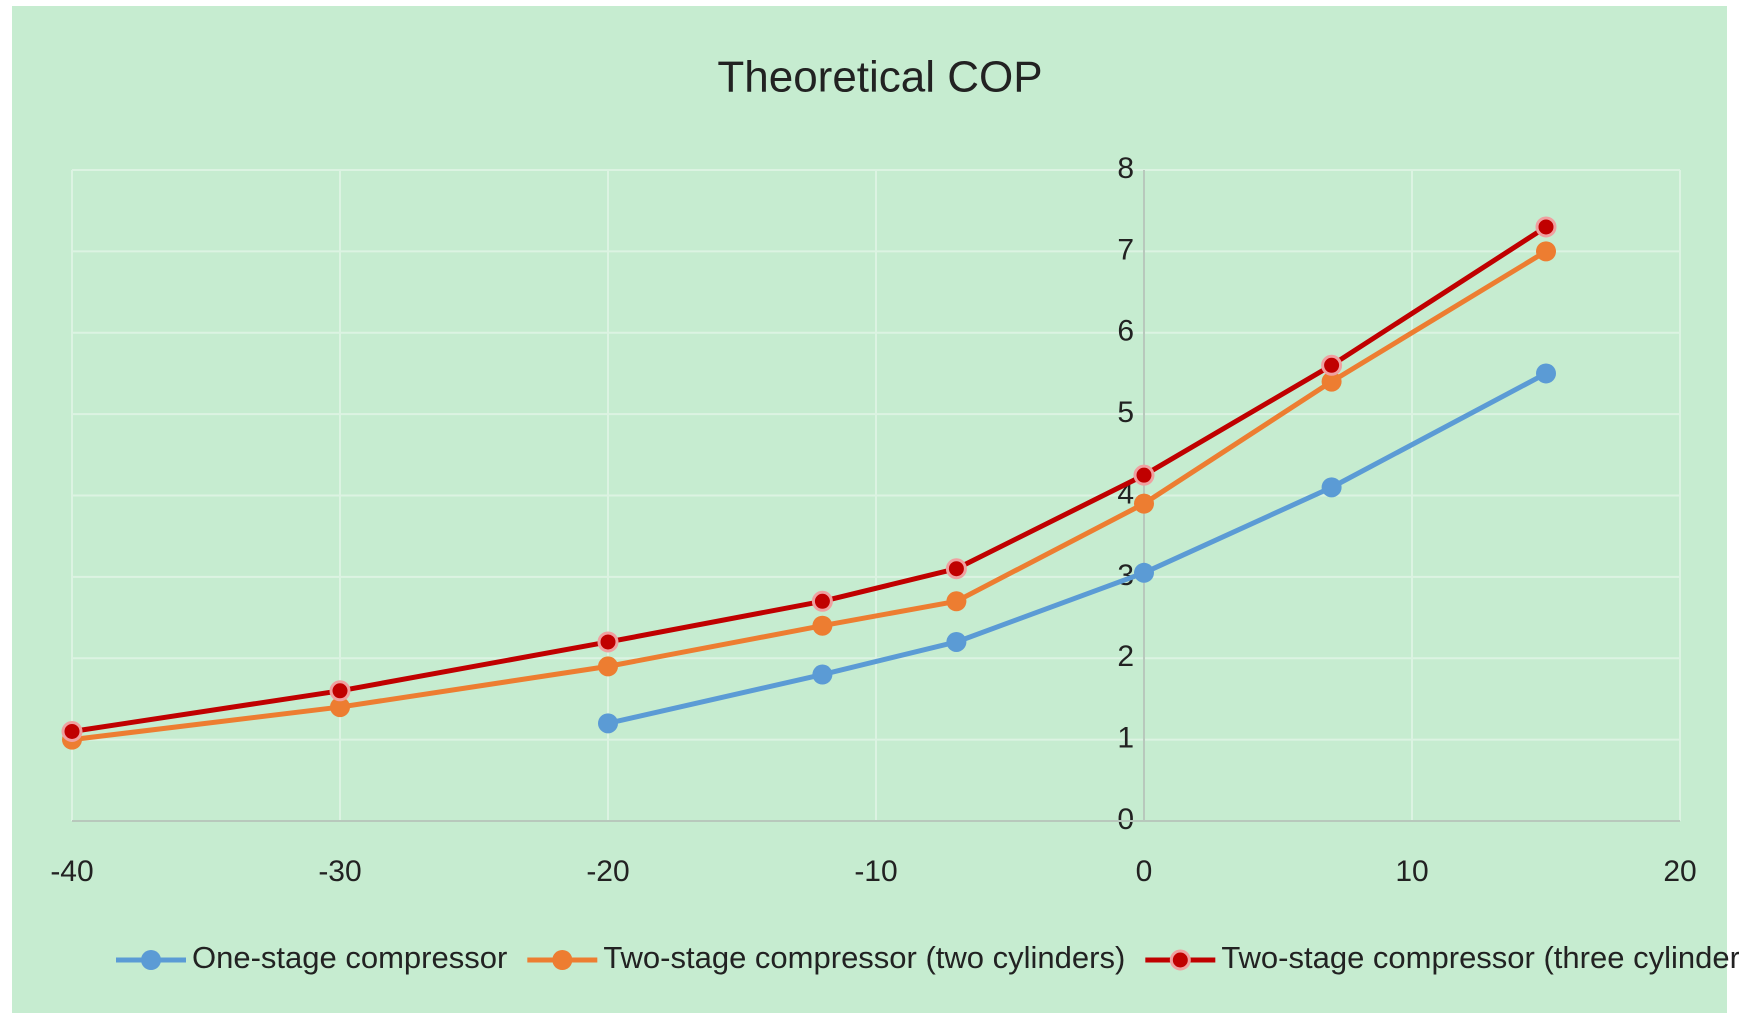 This screenshot has width=1739, height=1019. What do you see at coordinates (1125, 819) in the screenshot?
I see `y-tick-label: 0` at bounding box center [1125, 819].